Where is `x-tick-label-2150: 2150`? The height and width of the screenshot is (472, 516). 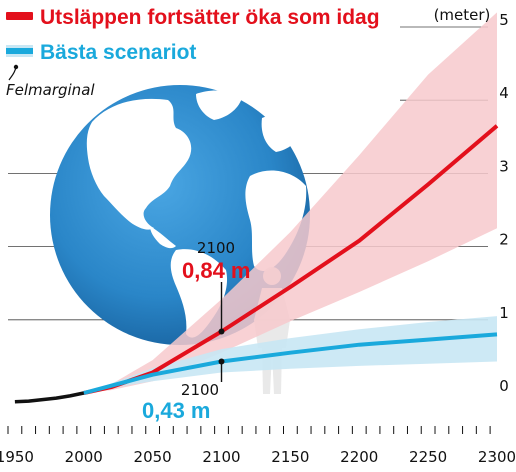
x-tick-label-2150: 2150 is located at coordinates (290, 457).